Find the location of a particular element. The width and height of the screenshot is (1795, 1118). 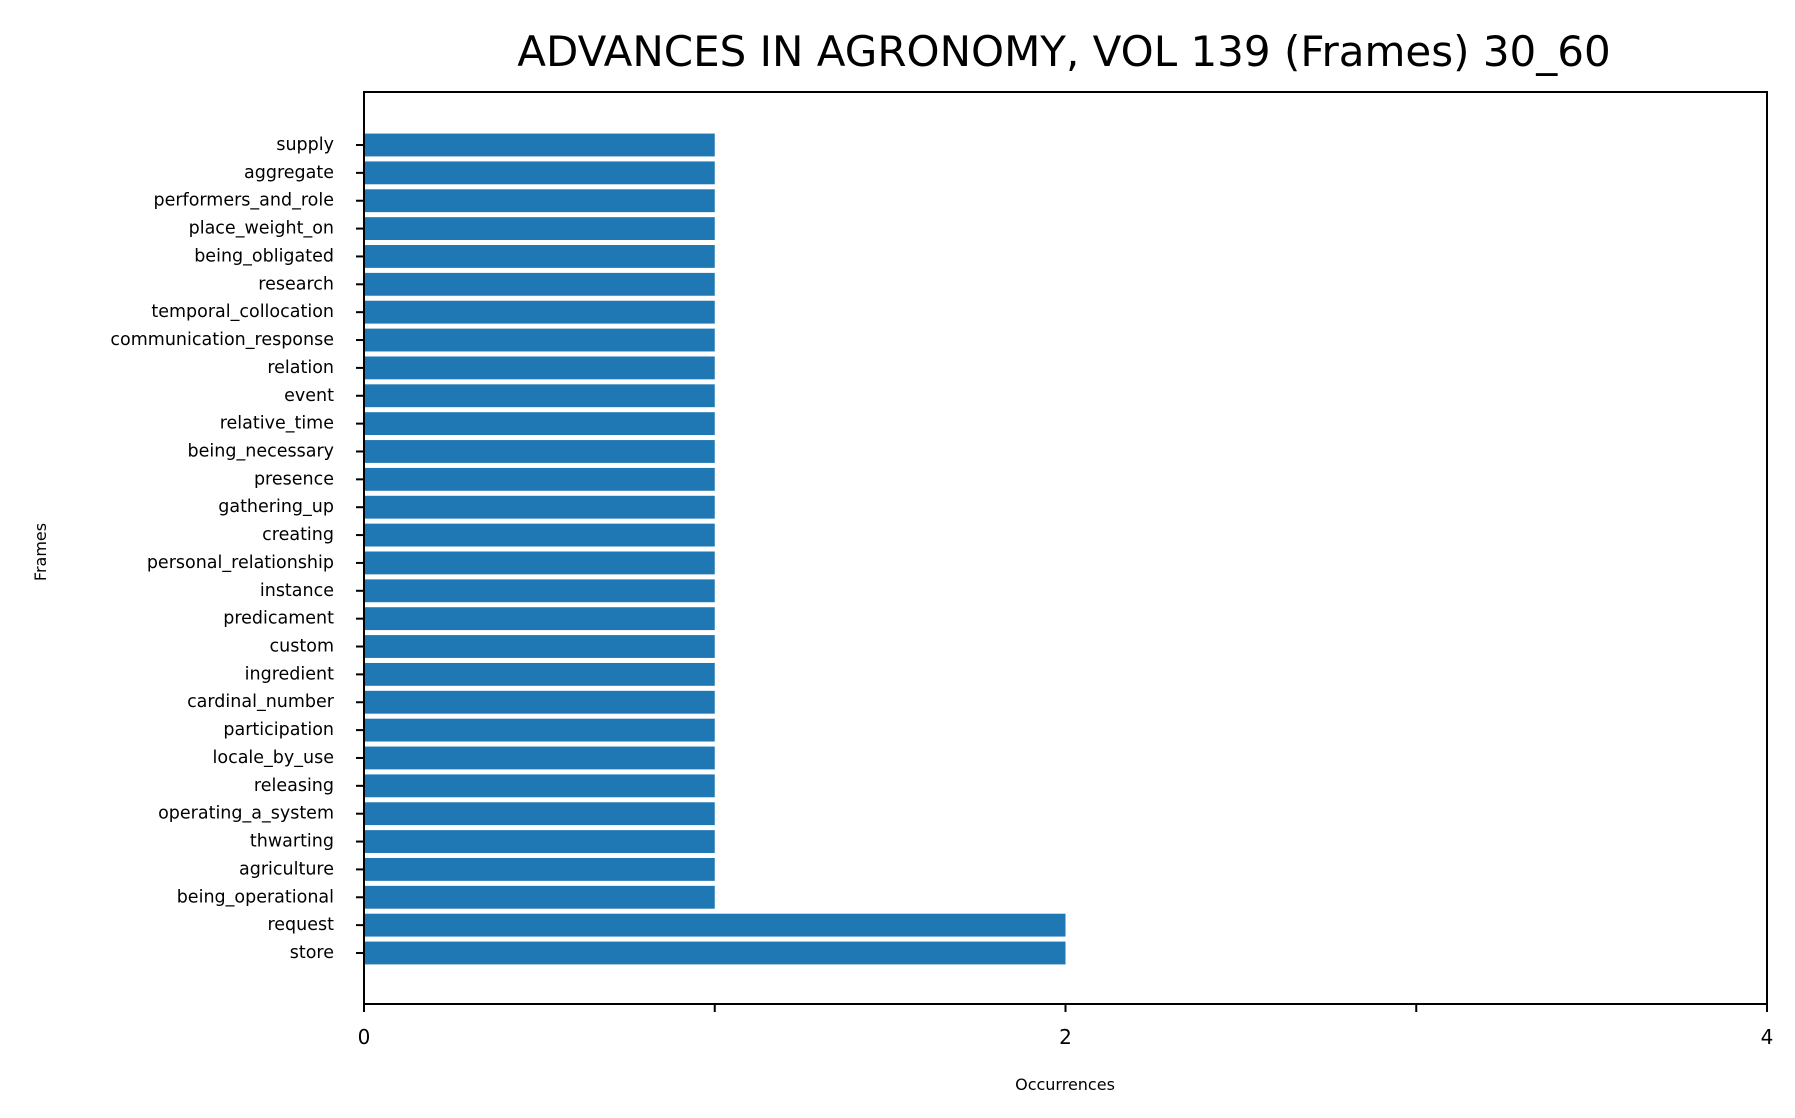

y-tick-label: aggregate is located at coordinates (289, 173).